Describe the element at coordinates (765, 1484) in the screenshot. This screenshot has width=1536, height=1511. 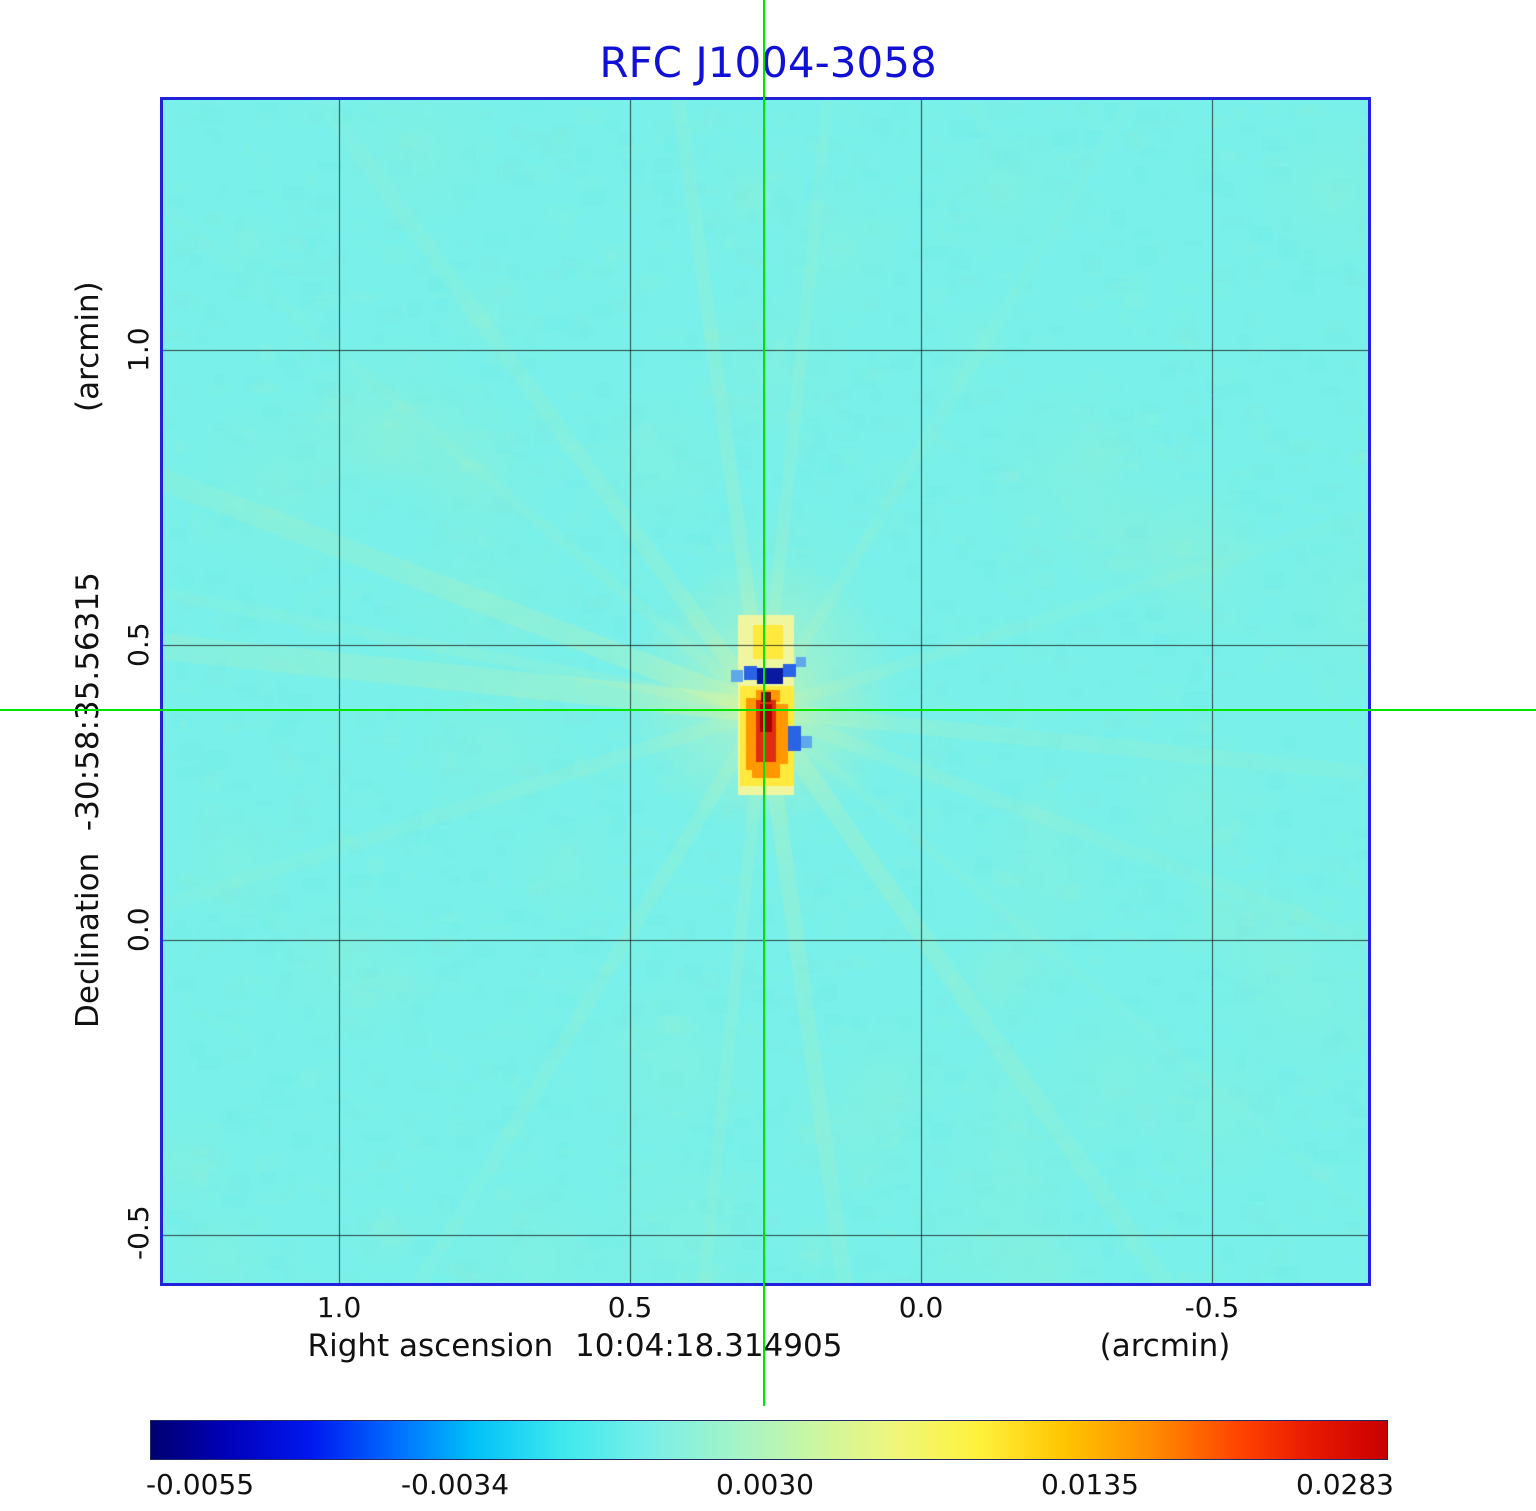
I see `colorbar-tick-label: 0.0030` at that location.